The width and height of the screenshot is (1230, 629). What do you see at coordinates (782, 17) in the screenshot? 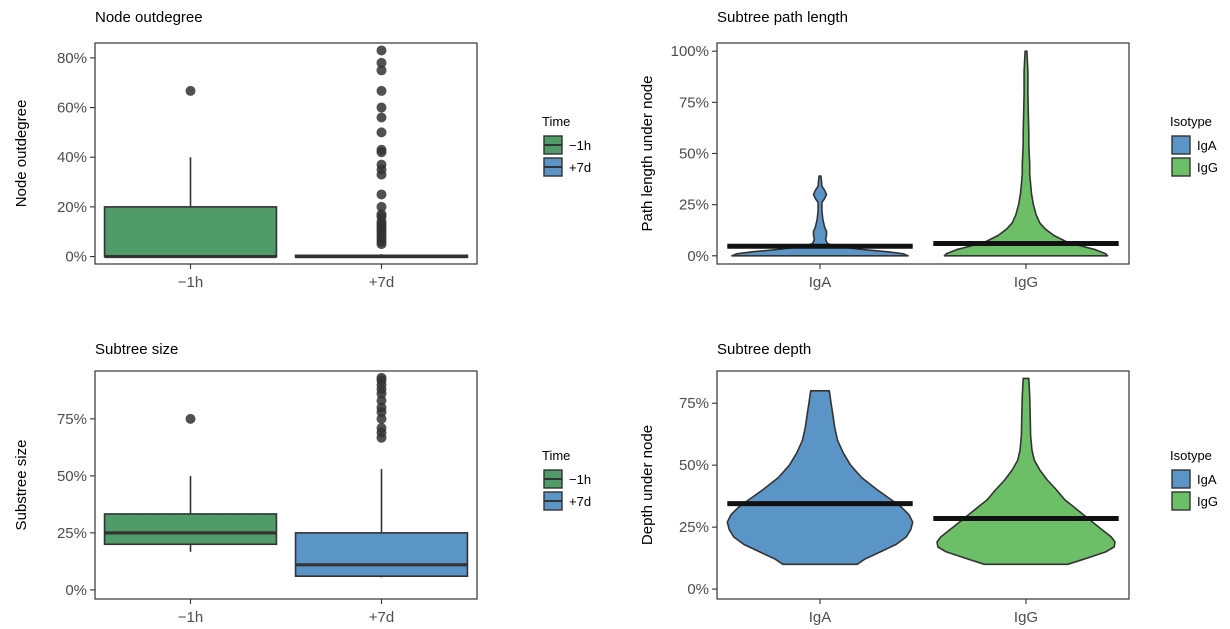
I see `chart-title: Subtree path length` at bounding box center [782, 17].